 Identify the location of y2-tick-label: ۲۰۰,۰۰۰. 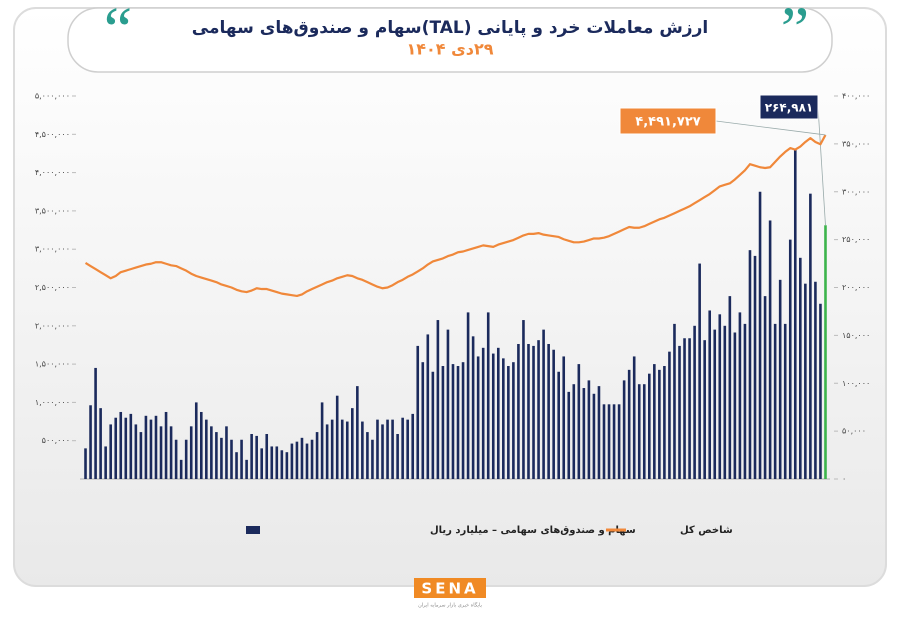
(856, 287).